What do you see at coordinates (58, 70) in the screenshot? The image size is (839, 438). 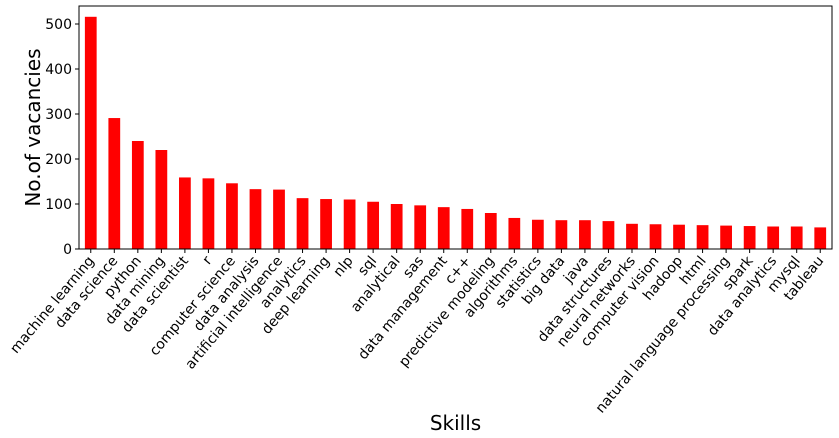 I see `y-tick-label: 400` at bounding box center [58, 70].